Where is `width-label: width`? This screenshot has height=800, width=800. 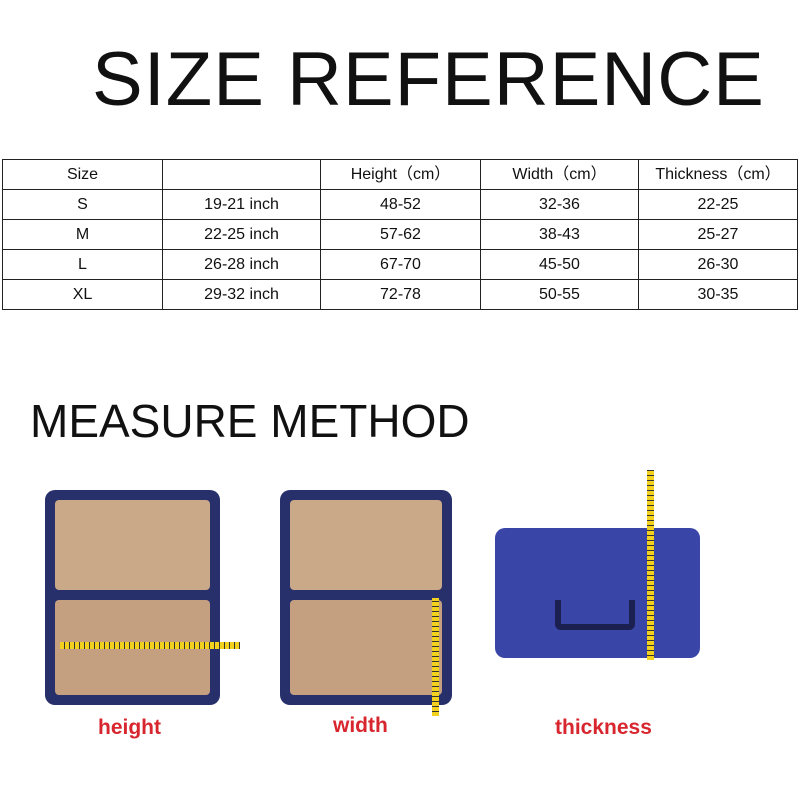
width-label: width is located at coordinates (360, 725).